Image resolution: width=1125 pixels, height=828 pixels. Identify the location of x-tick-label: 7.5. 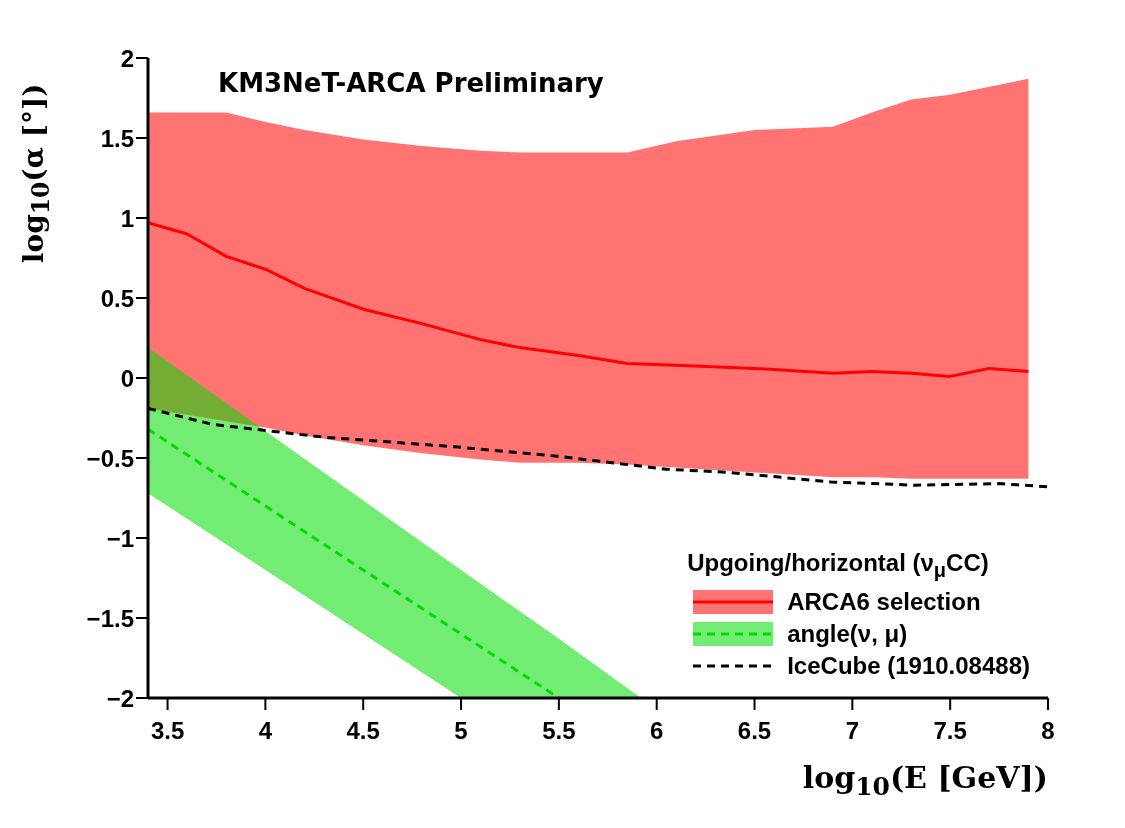
(950, 731).